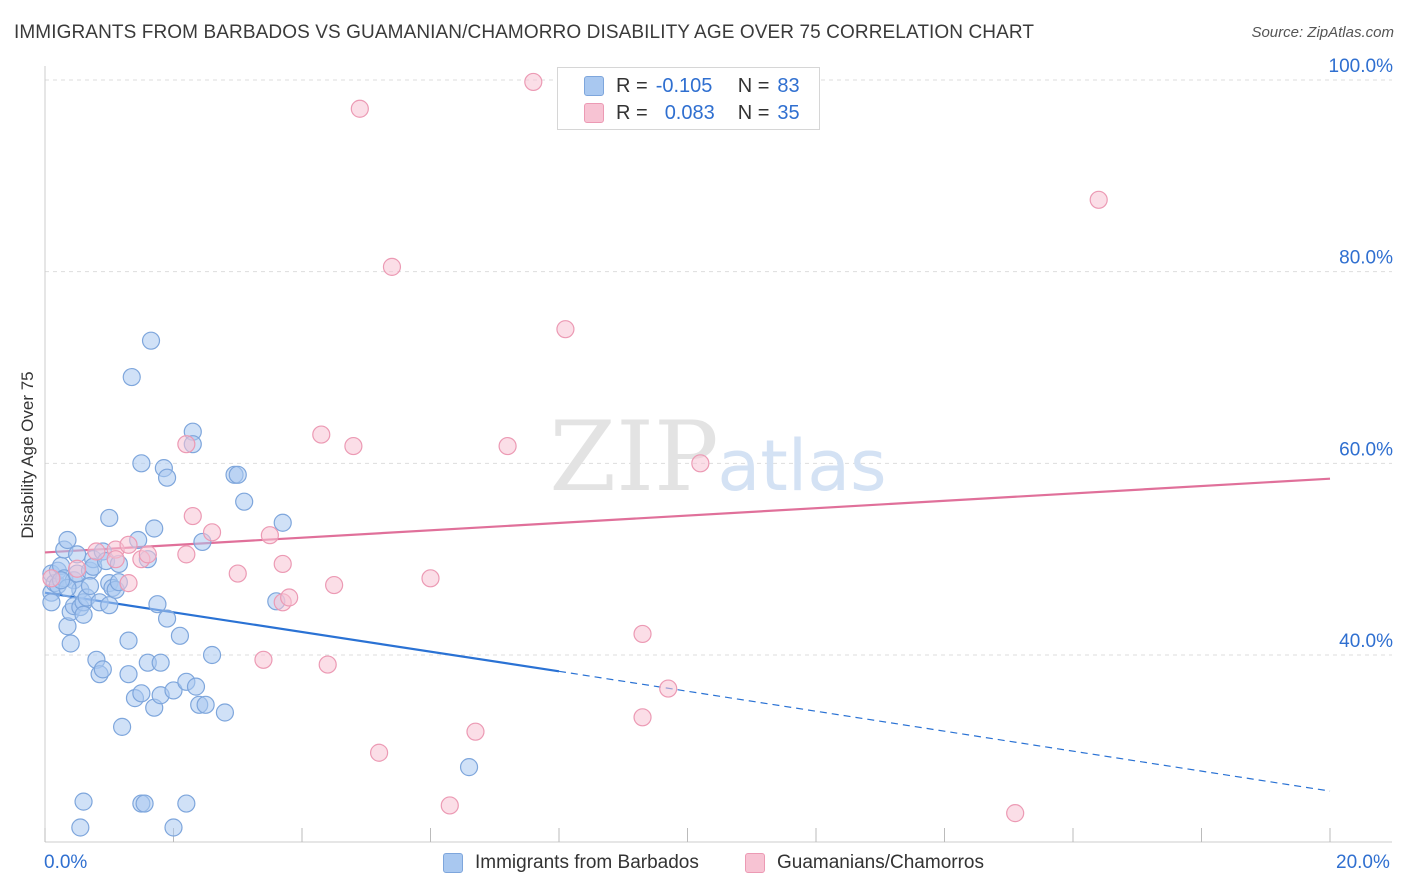  What do you see at coordinates (788, 112) in the screenshot?
I see `legend-n-value: 35` at bounding box center [788, 112].